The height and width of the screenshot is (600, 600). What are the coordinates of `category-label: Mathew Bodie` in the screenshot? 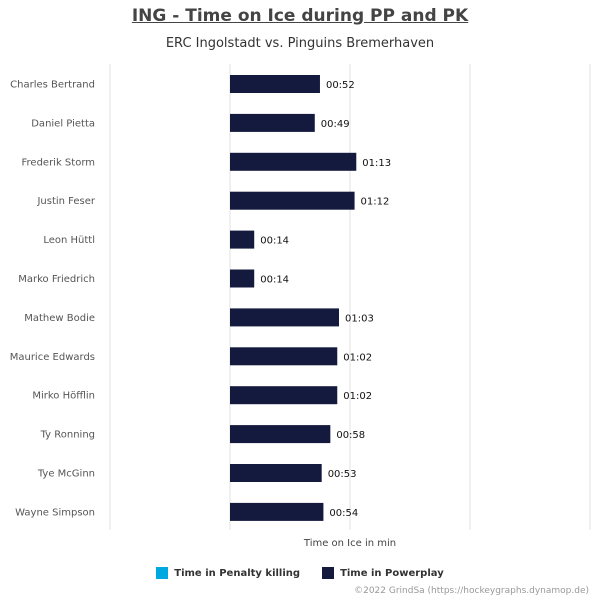 It's located at (59, 318).